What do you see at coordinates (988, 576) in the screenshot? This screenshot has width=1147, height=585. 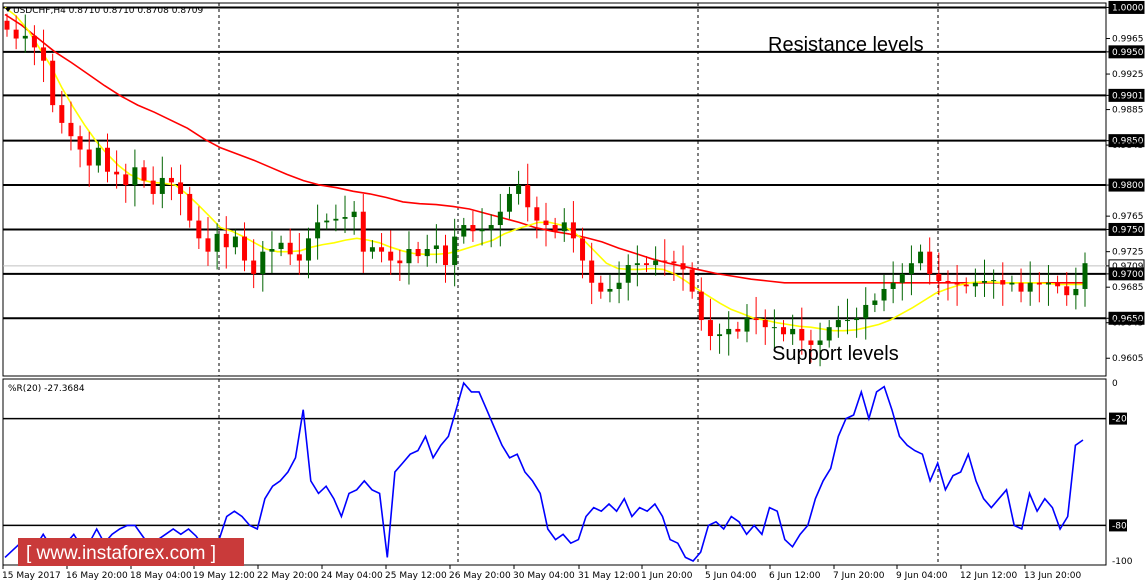 I see `time-tick-label: 12 Jun 12:00` at bounding box center [988, 576].